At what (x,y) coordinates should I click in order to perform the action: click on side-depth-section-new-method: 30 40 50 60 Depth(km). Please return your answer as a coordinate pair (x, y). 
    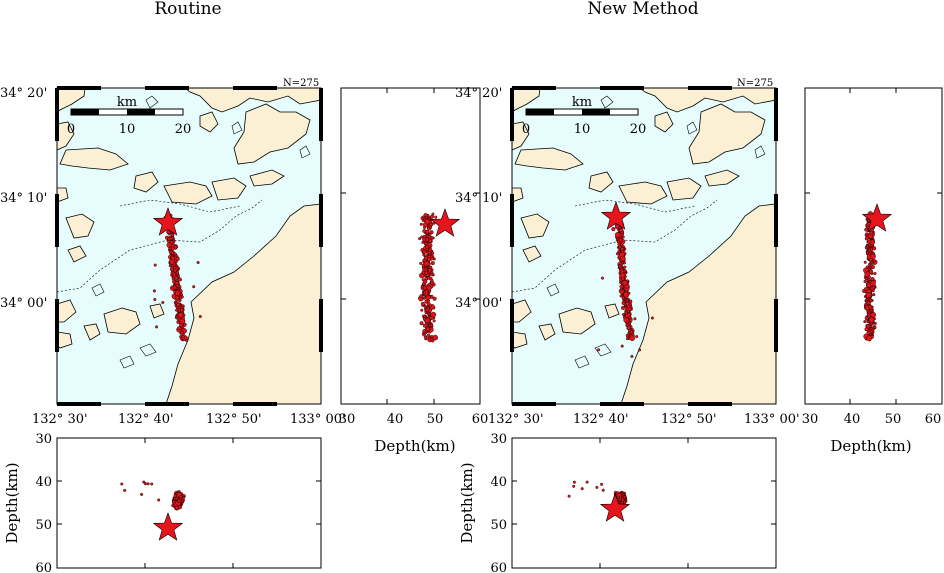
    Looking at the image, I should click on (872, 271).